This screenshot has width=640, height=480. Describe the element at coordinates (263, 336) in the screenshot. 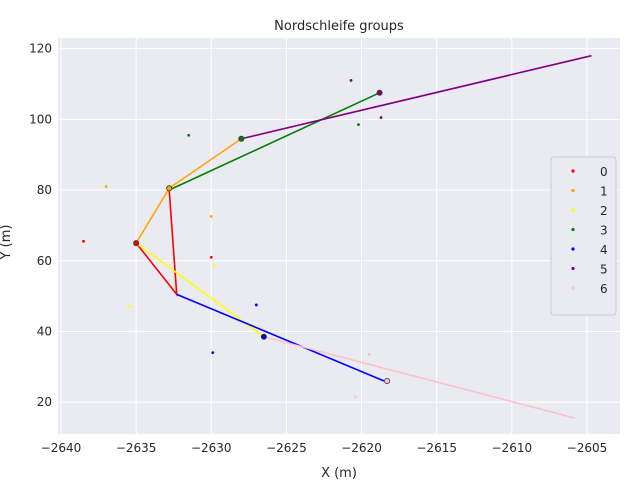

I see `group-4-marker` at that location.